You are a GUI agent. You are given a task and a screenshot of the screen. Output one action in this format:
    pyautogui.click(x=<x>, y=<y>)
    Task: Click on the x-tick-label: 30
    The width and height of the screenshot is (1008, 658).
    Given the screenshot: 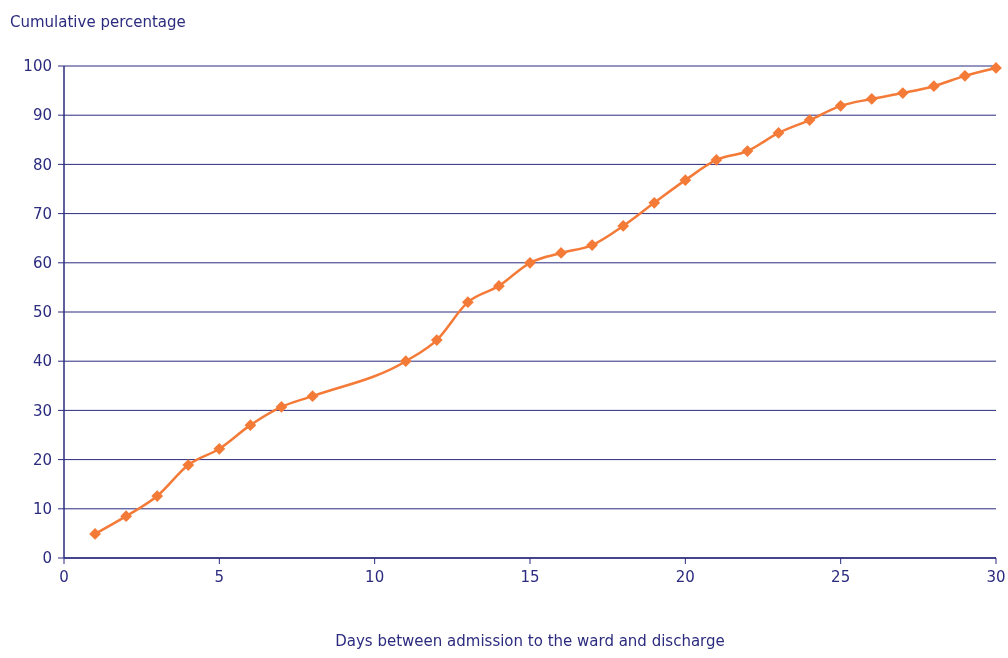 What is the action you would take?
    pyautogui.click(x=996, y=577)
    